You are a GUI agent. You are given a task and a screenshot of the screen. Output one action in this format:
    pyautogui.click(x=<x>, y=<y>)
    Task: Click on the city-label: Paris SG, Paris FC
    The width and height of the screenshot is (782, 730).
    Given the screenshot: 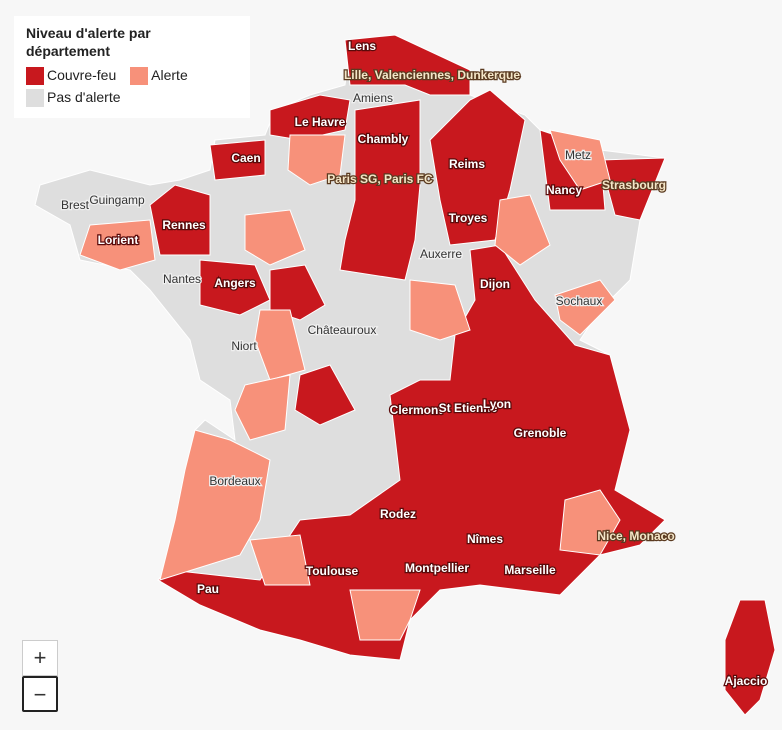 What is the action you would take?
    pyautogui.click(x=380, y=179)
    